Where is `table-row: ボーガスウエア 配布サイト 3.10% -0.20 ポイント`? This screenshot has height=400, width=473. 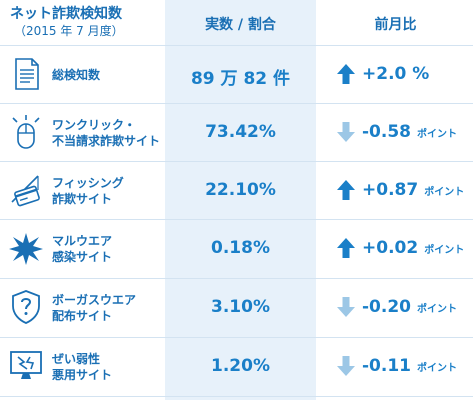
table-row: ボーガスウエア 配布サイト 3.10% -0.20 ポイント is located at coordinates (236, 308).